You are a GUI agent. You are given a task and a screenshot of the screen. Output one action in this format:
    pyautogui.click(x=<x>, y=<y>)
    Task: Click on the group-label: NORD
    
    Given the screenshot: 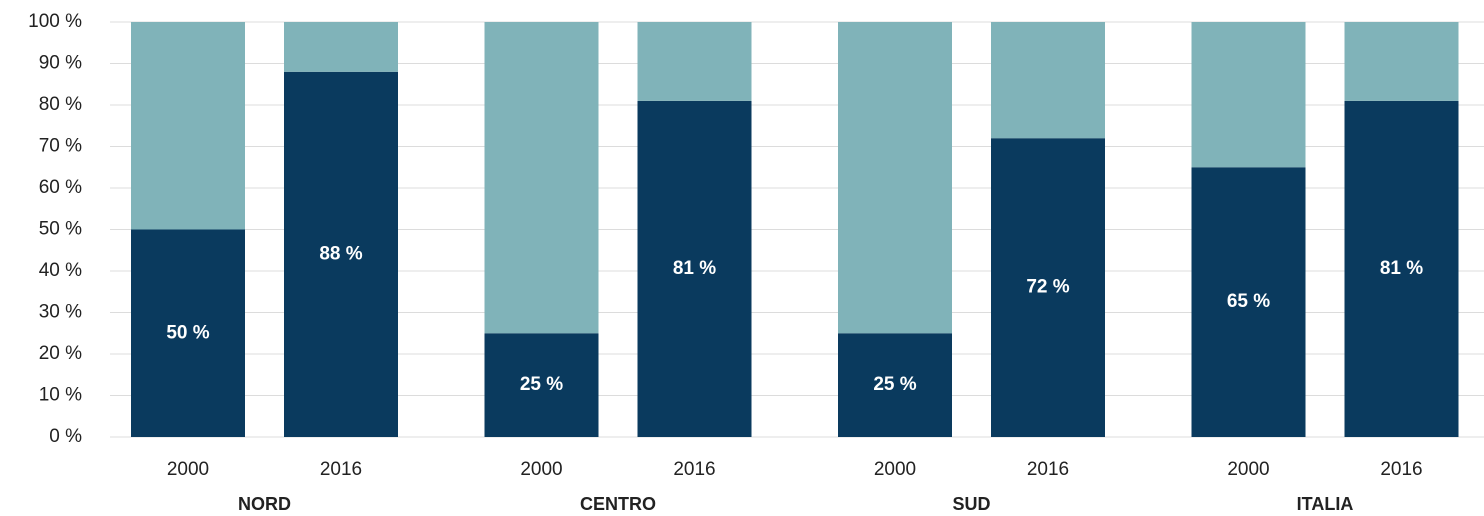 What is the action you would take?
    pyautogui.click(x=264, y=504)
    